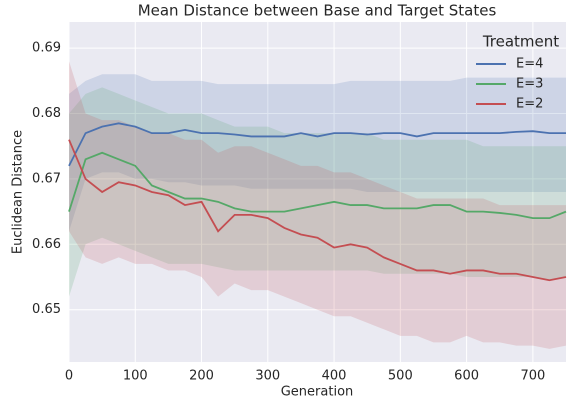 This screenshot has height=402, width=570. What do you see at coordinates (69, 376) in the screenshot?
I see `x-tick-label: 0` at bounding box center [69, 376].